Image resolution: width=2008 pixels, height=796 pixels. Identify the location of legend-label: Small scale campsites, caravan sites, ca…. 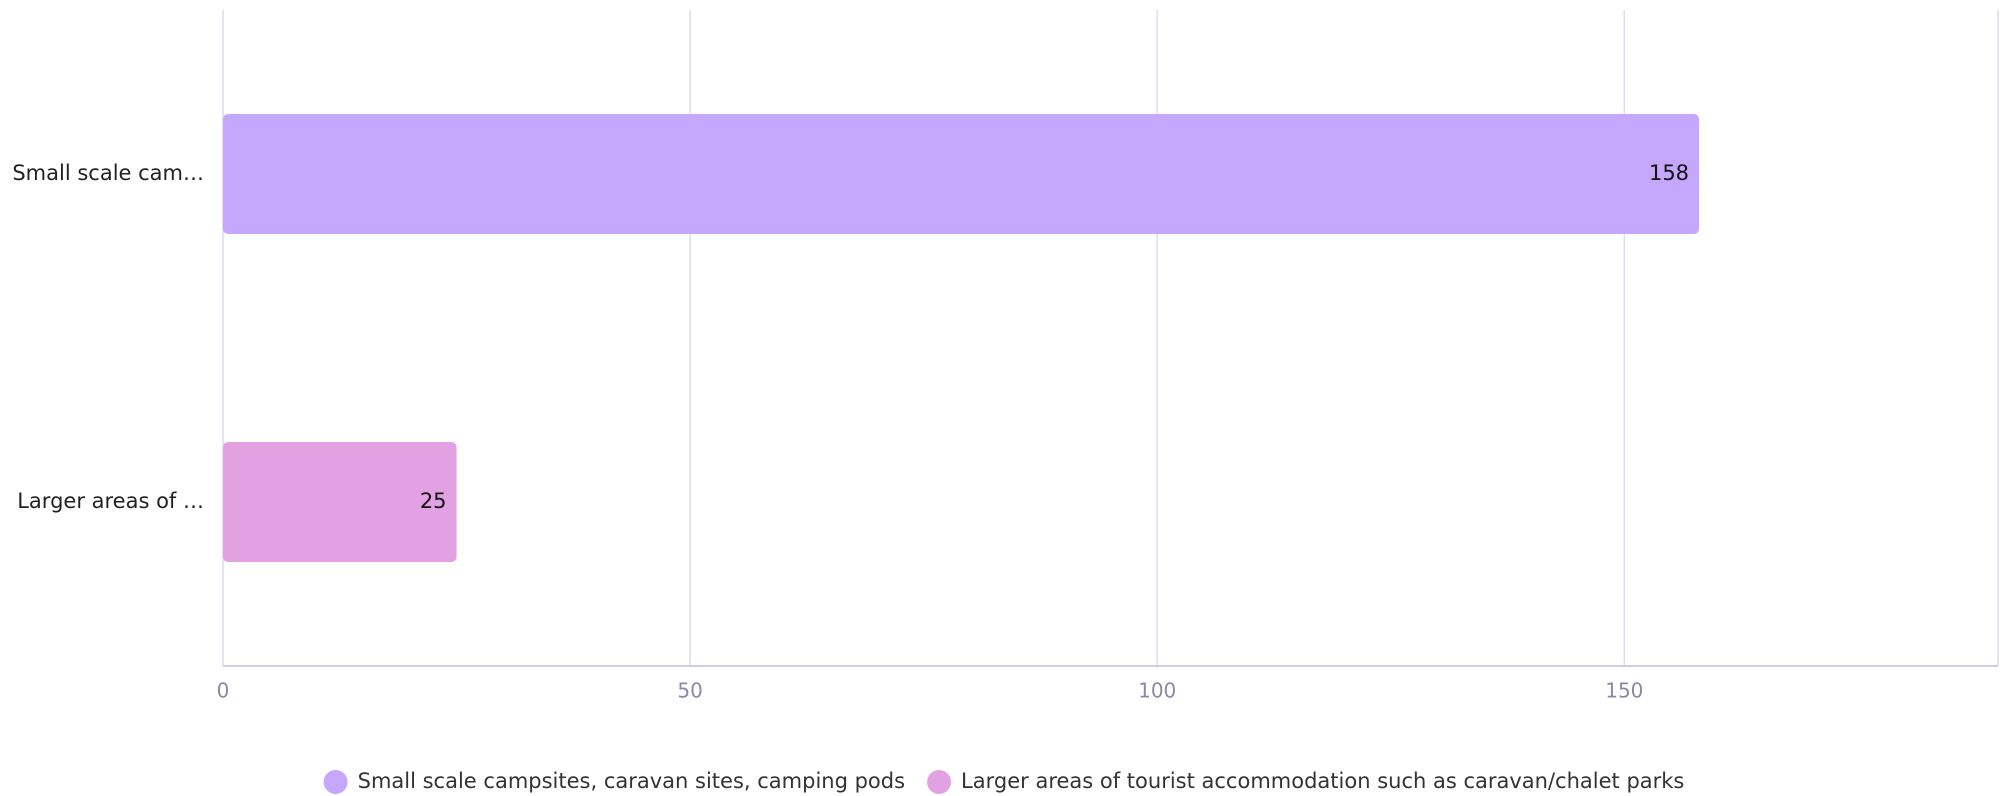
(631, 781).